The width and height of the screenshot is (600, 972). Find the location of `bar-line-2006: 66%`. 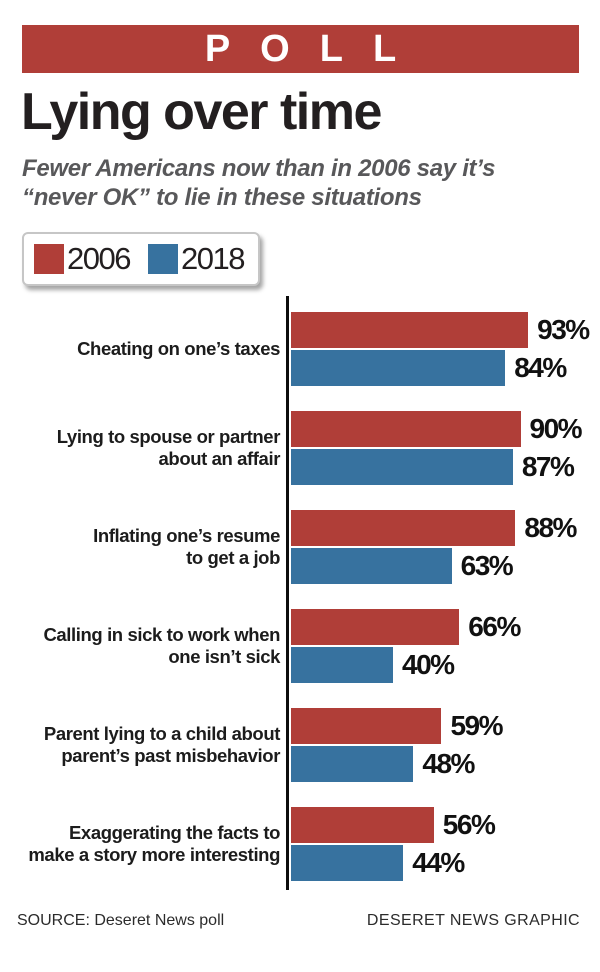

bar-line-2006: 66% is located at coordinates (445, 627).